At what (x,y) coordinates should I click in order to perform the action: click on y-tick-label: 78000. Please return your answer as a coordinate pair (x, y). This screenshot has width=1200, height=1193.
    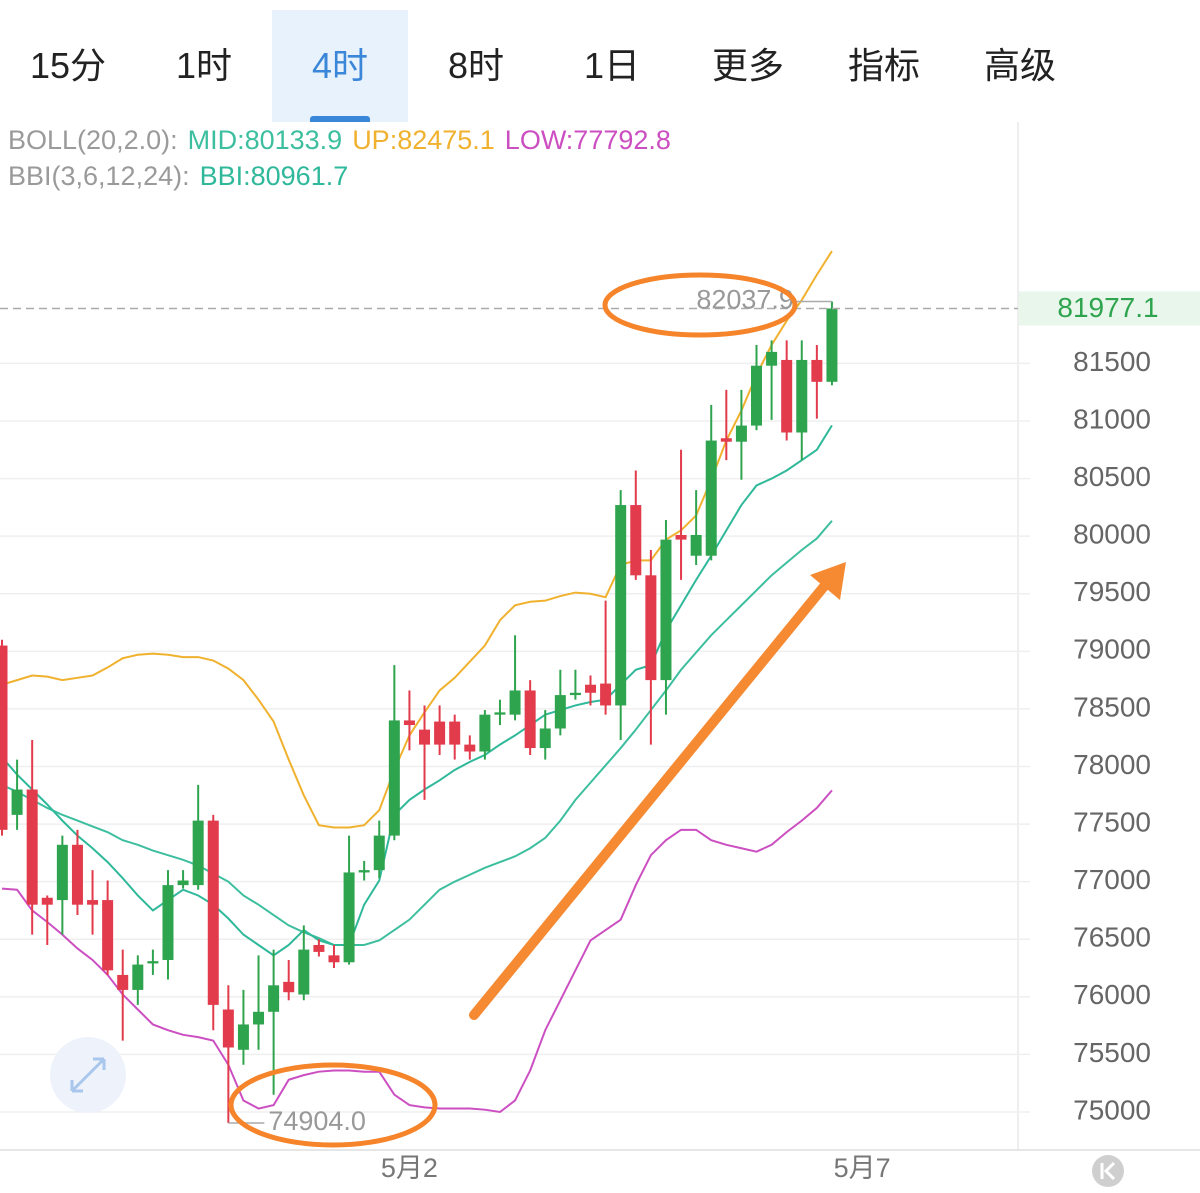
    Looking at the image, I should click on (1112, 764).